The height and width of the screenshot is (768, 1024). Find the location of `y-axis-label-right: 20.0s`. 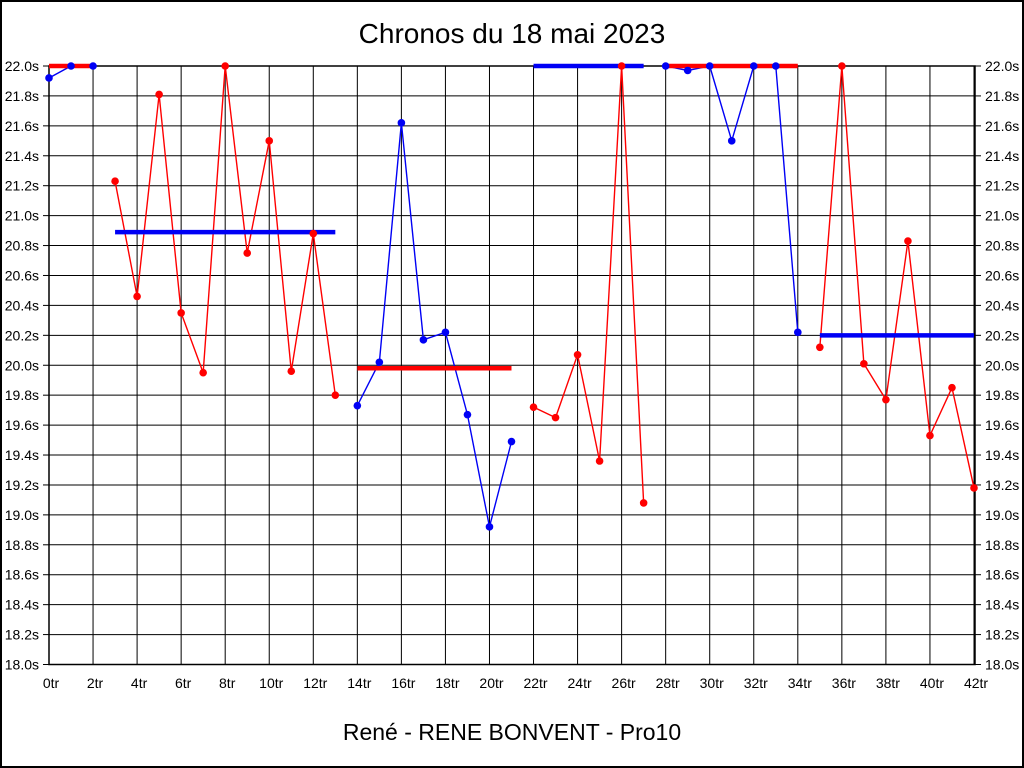

y-axis-label-right: 20.0s is located at coordinates (1002, 365).